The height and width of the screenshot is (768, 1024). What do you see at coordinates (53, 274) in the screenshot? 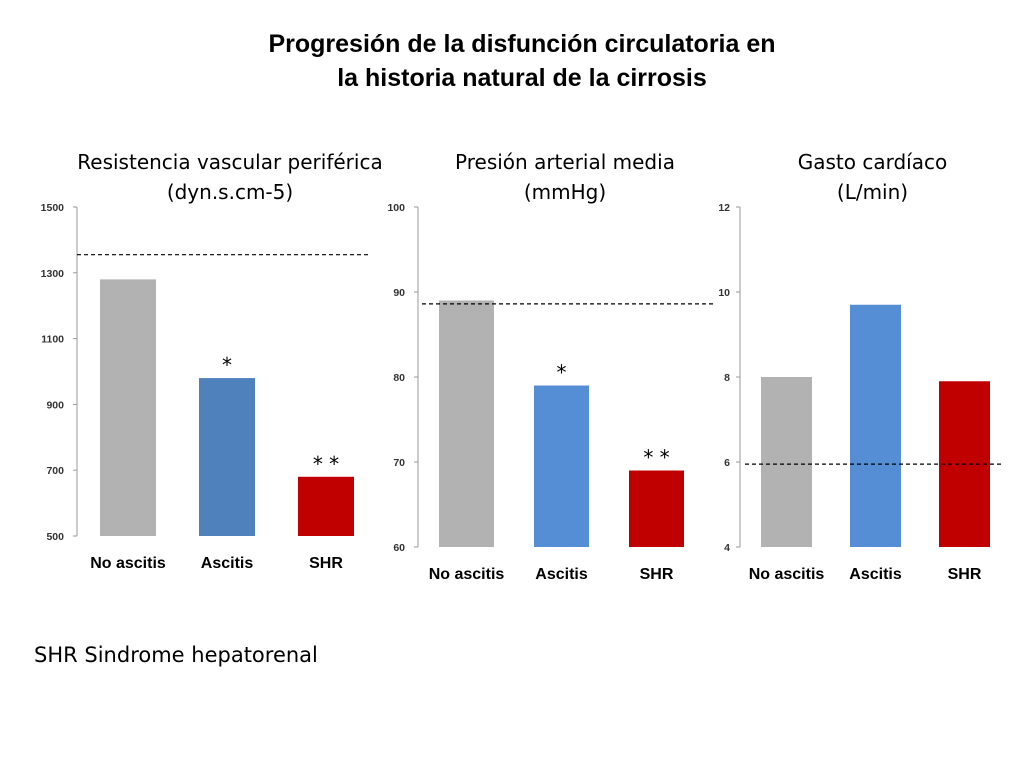
I see `y-tick-label: 1300` at bounding box center [53, 274].